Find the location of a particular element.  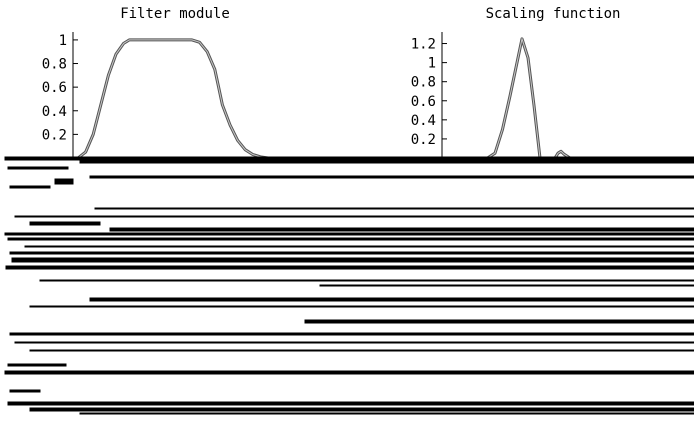

y-tick-label: 1.2 is located at coordinates (423, 45).